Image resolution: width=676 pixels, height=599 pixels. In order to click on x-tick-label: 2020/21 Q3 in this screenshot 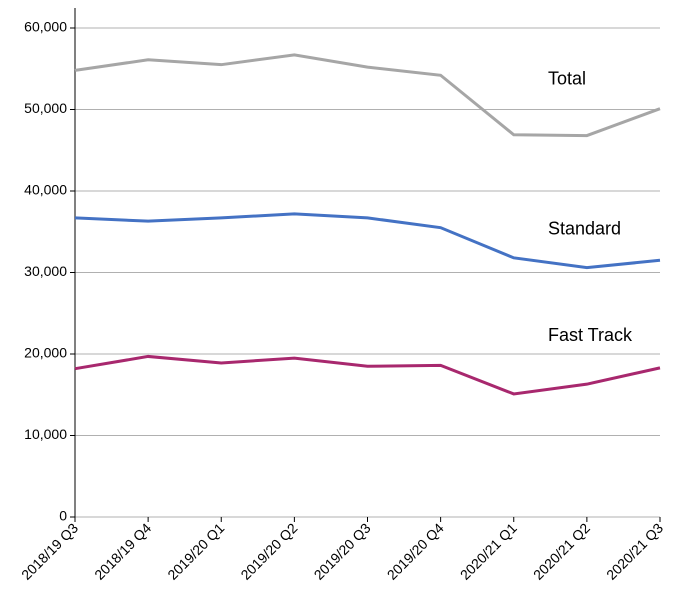, I will do `click(634, 551)`.